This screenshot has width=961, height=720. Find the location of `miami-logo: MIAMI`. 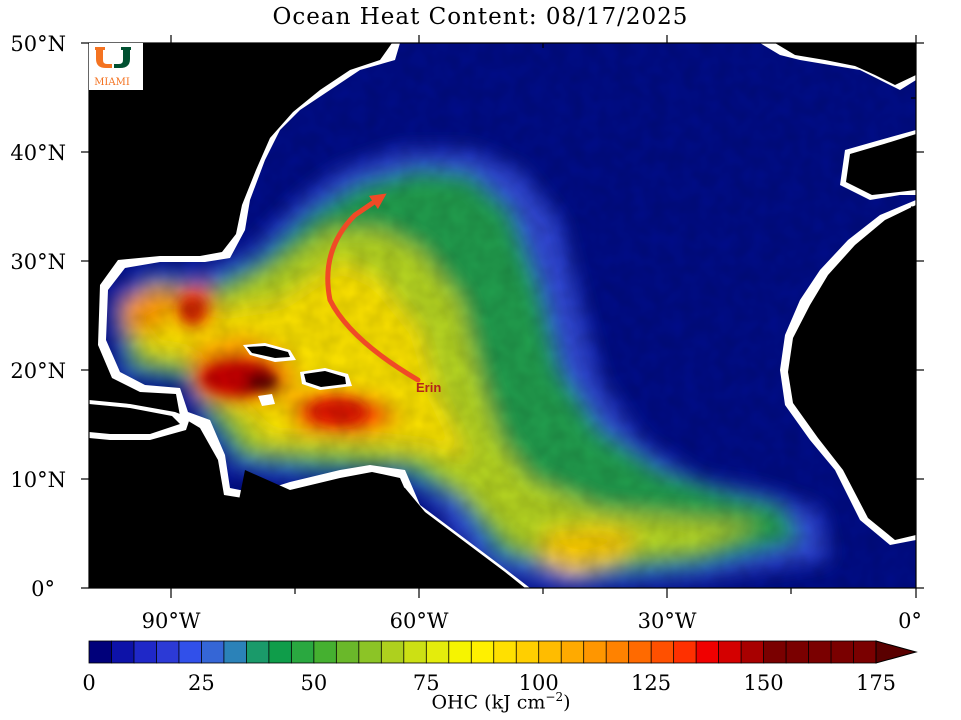

miami-logo: MIAMI is located at coordinates (116, 66).